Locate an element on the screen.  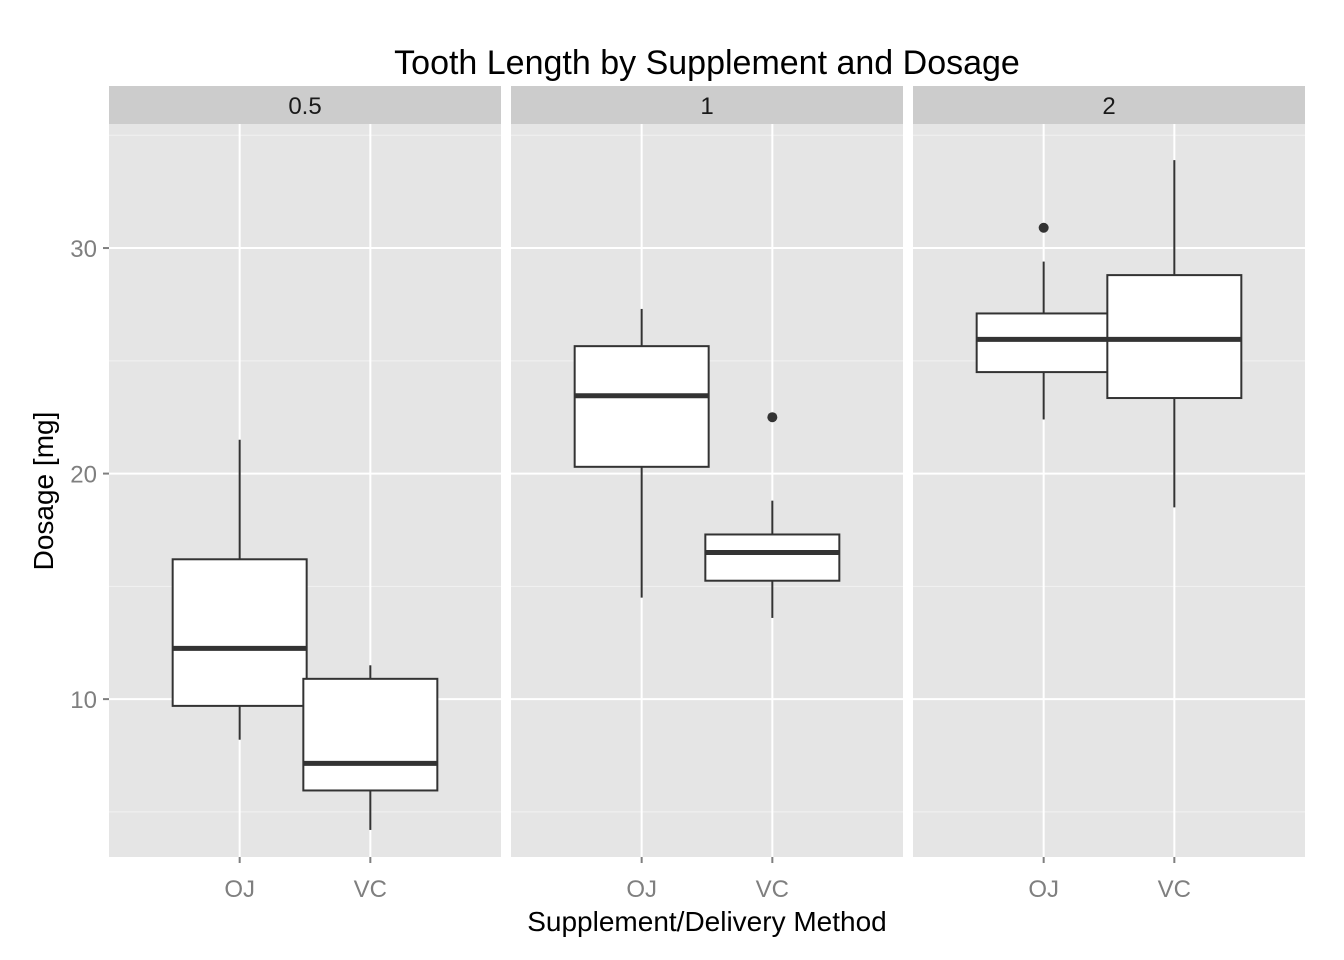
x-axis-title: Supplement/Delivery Method is located at coordinates (707, 921).